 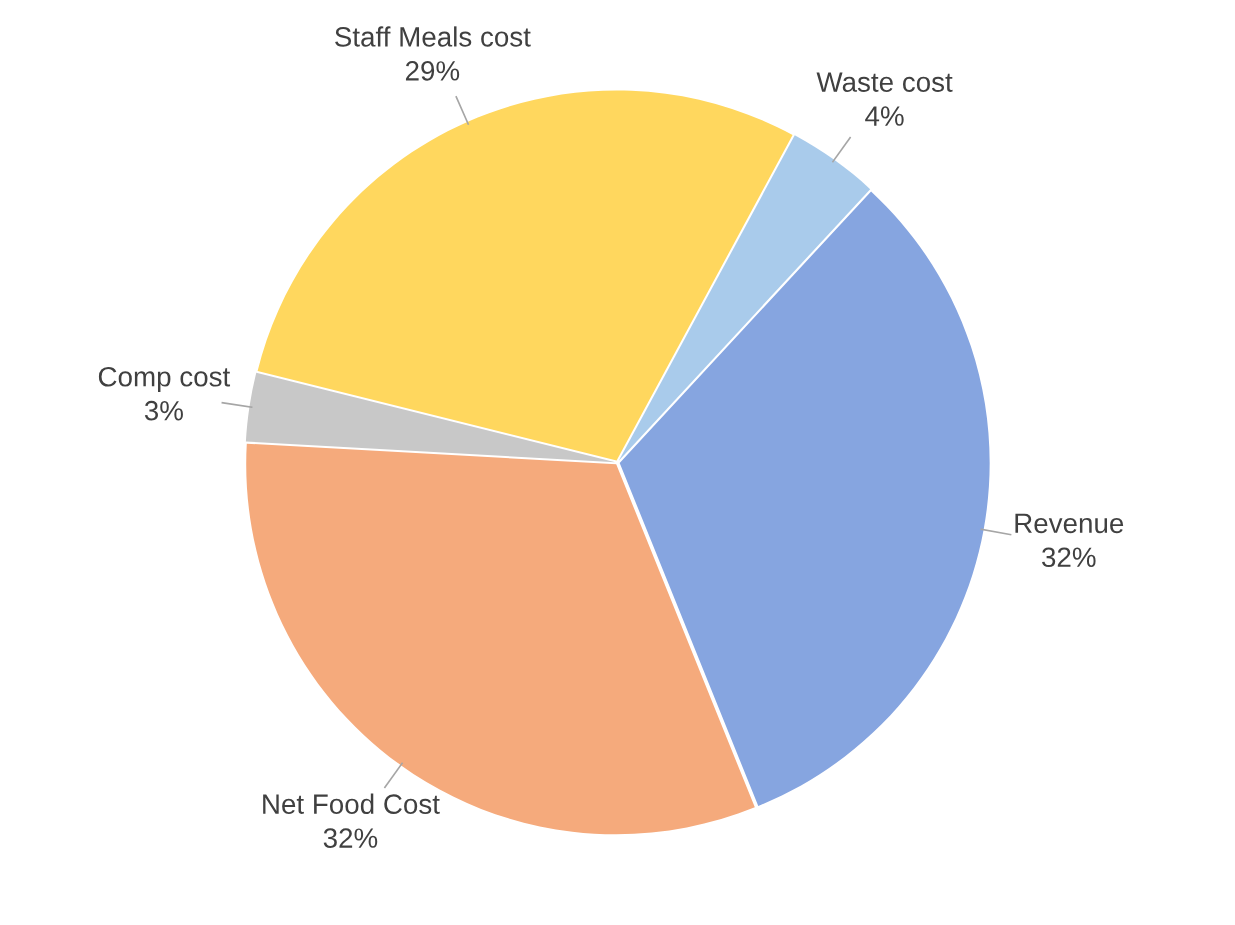 I want to click on data-label: 29%, so click(x=432, y=71).